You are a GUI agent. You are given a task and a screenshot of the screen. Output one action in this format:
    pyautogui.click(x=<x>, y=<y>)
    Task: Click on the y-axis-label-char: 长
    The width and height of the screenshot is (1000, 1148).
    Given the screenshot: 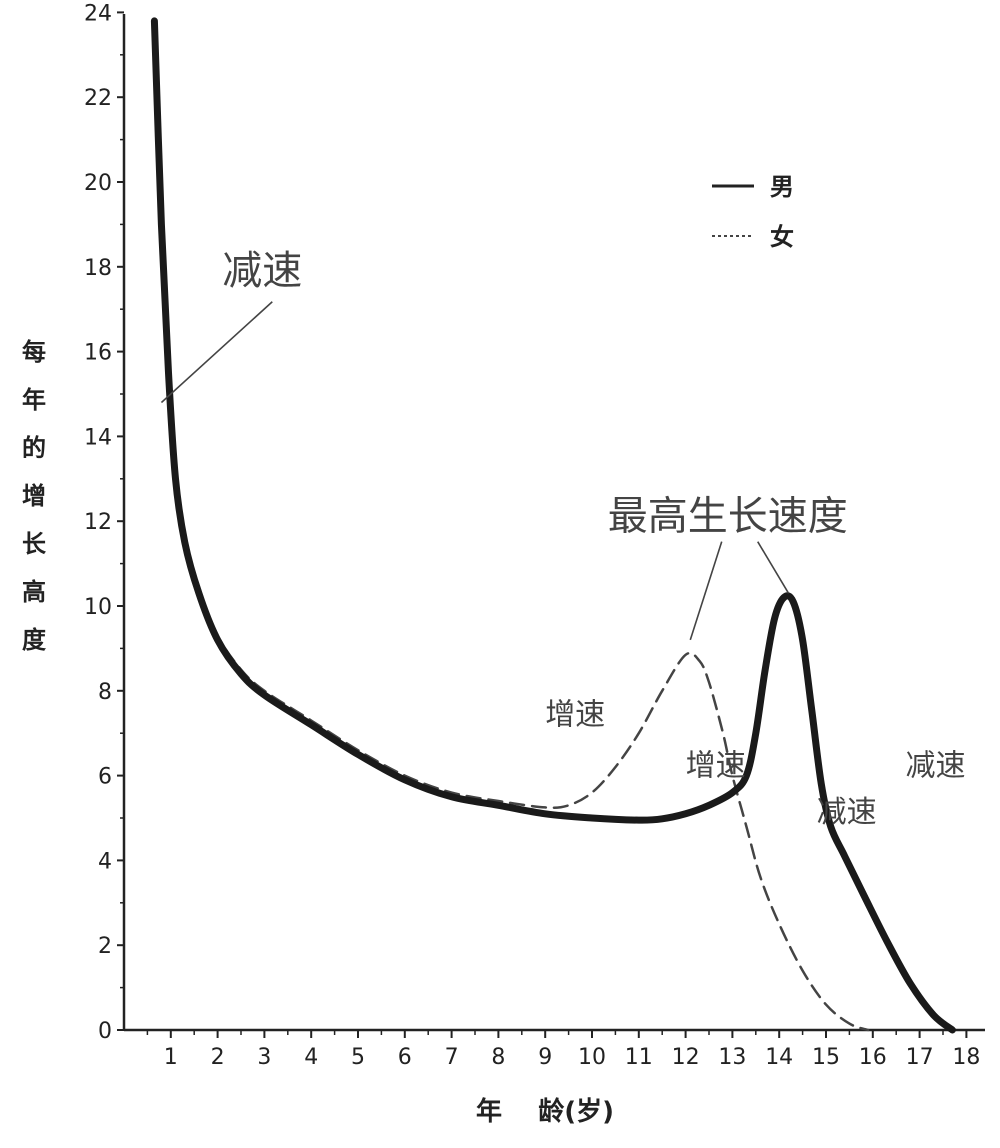 What is the action you would take?
    pyautogui.click(x=34, y=544)
    